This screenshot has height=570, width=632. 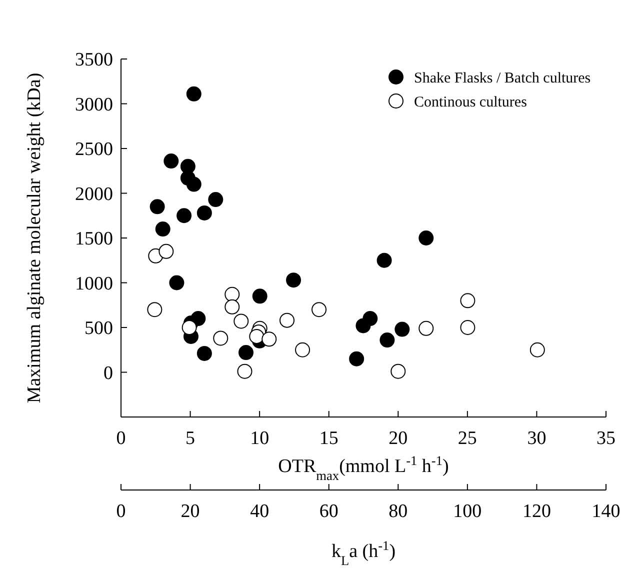 I want to click on x2-tick-label: 140, so click(x=606, y=511).